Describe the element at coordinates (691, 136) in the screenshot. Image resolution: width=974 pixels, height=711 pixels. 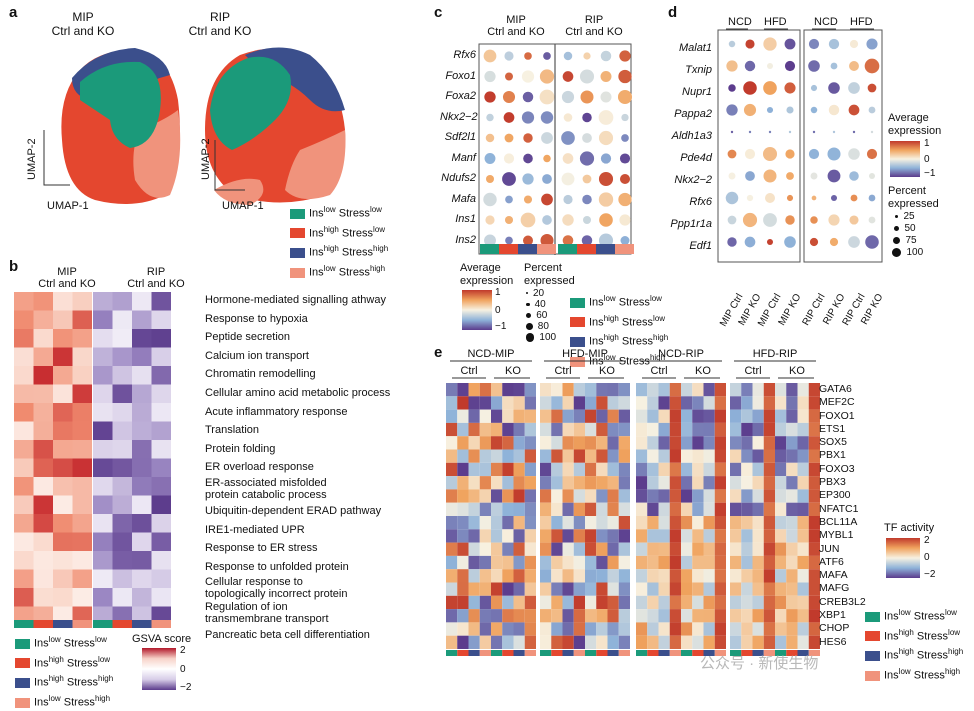
I see `dot-d-gene-label: Aldh1a3` at that location.